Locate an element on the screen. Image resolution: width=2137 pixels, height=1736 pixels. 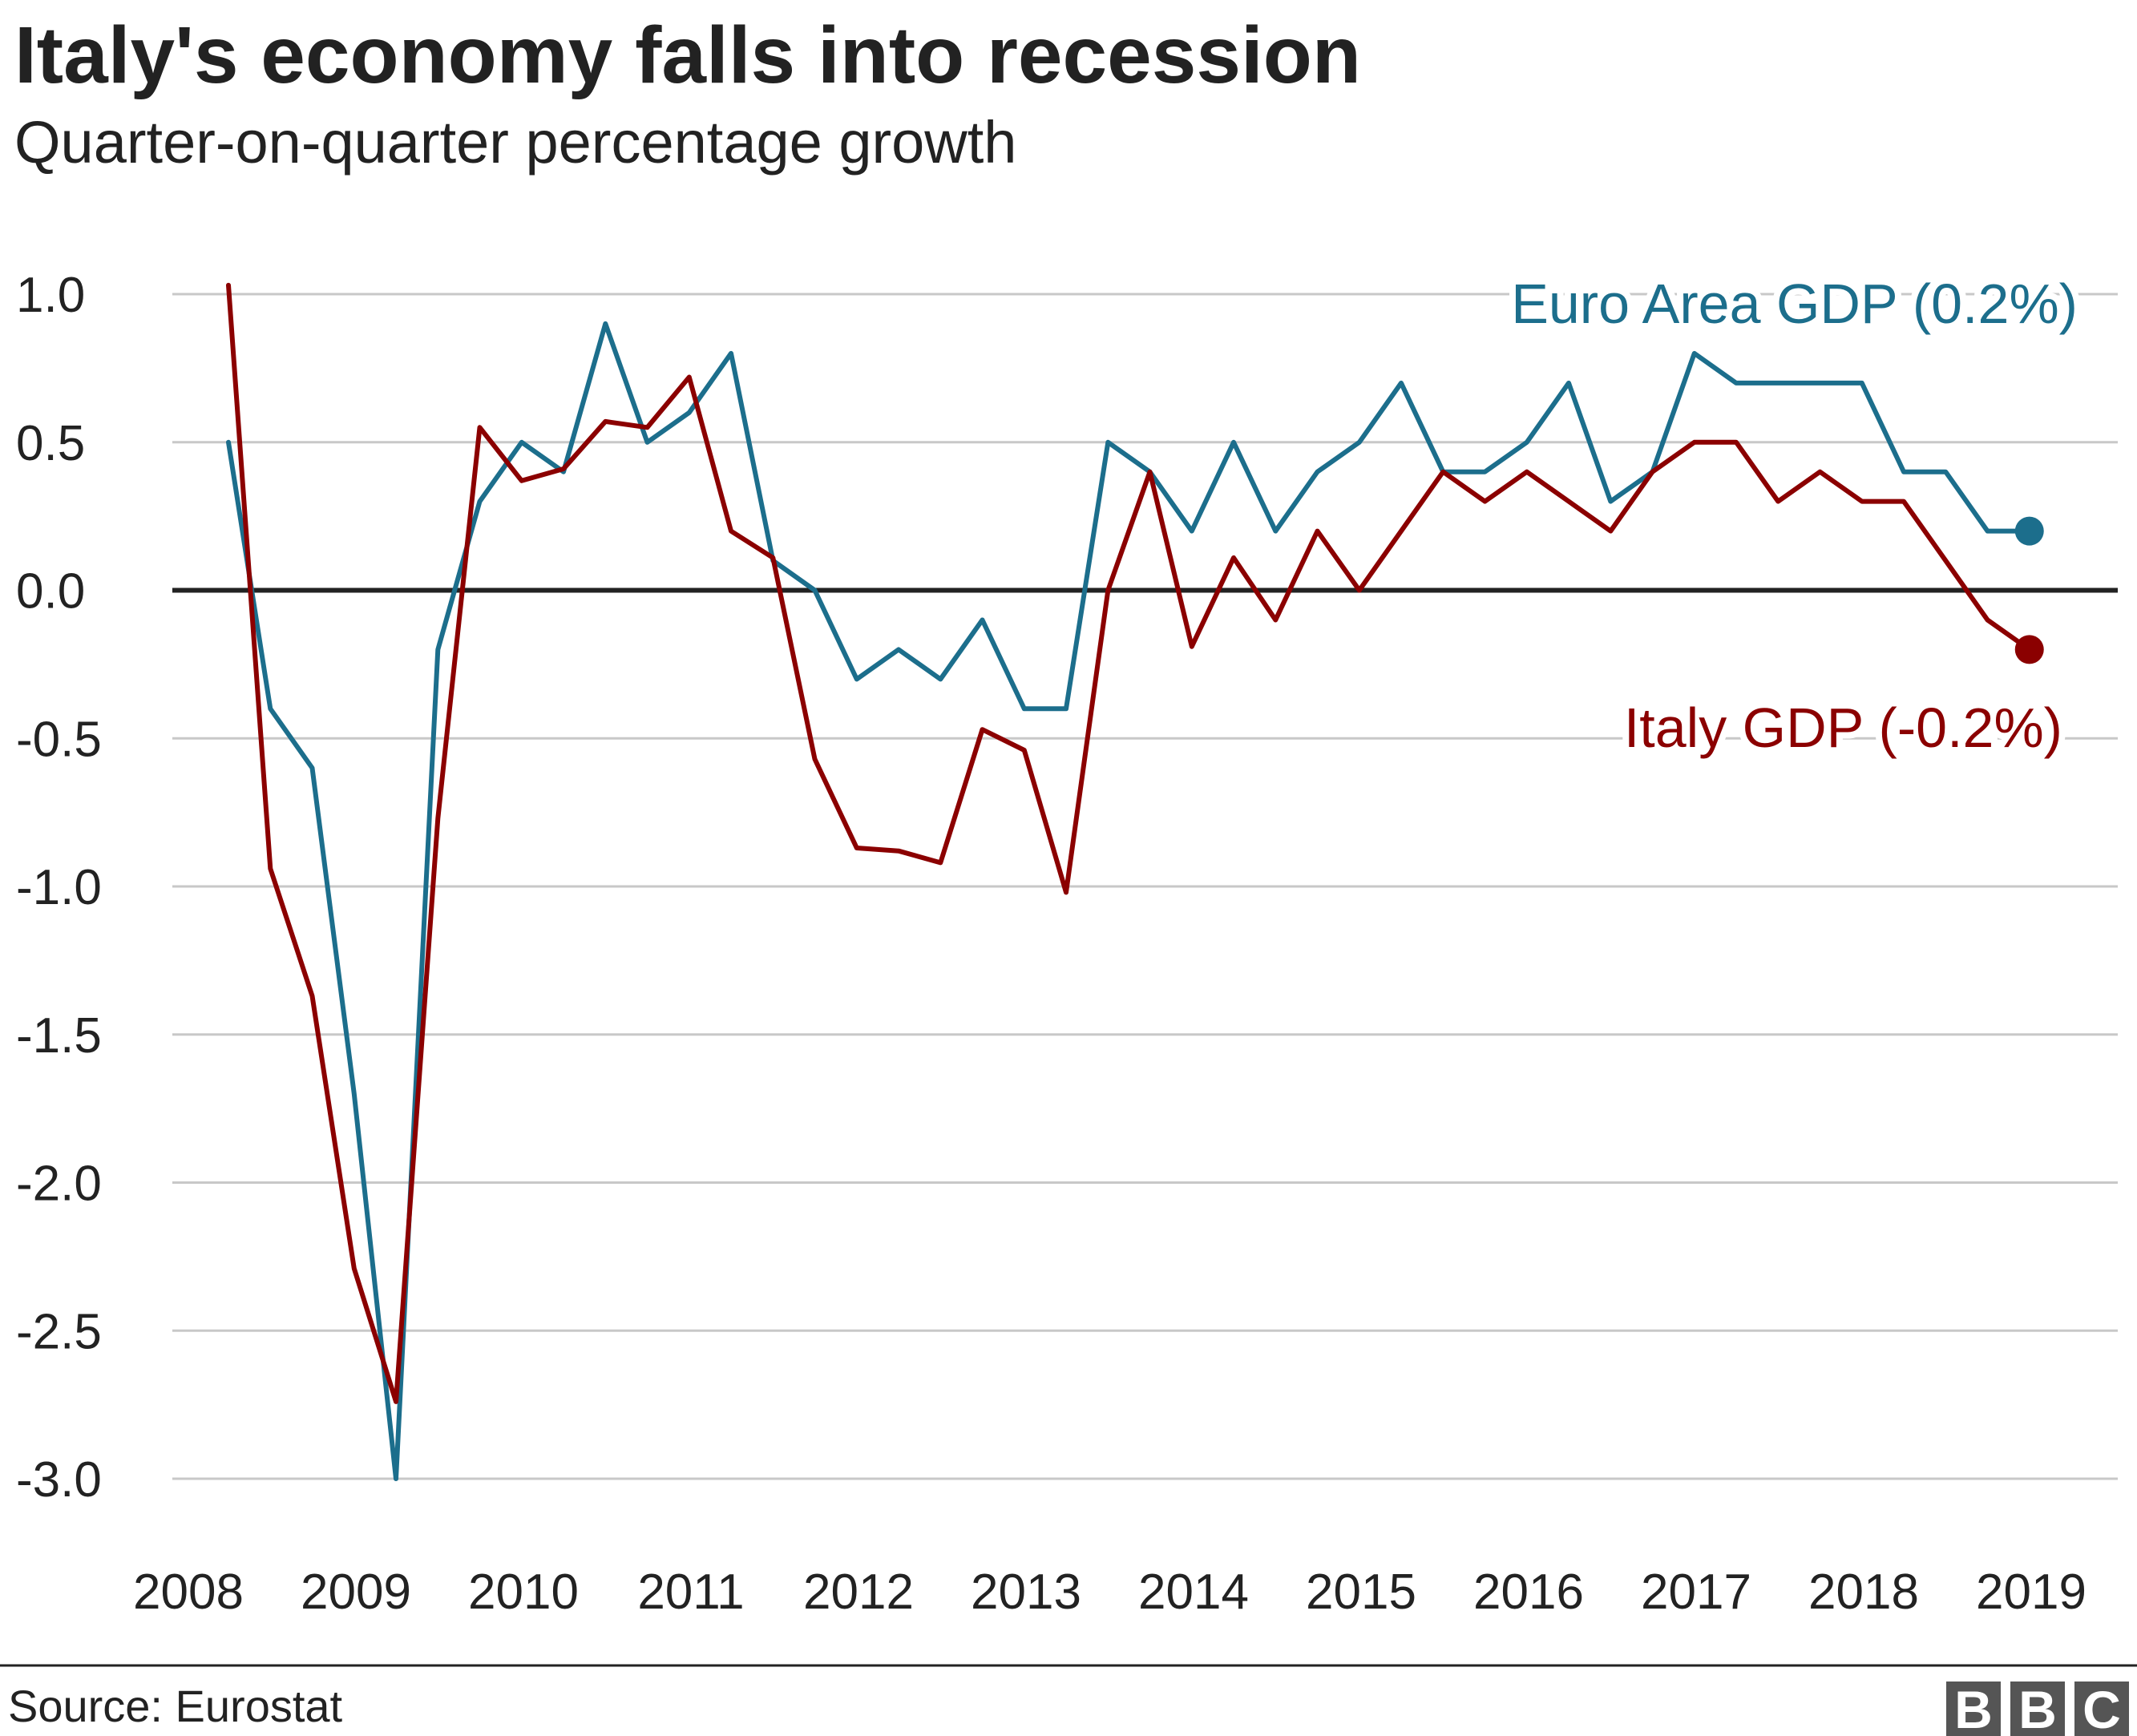
x-tick-label: 2008 is located at coordinates (188, 1592).